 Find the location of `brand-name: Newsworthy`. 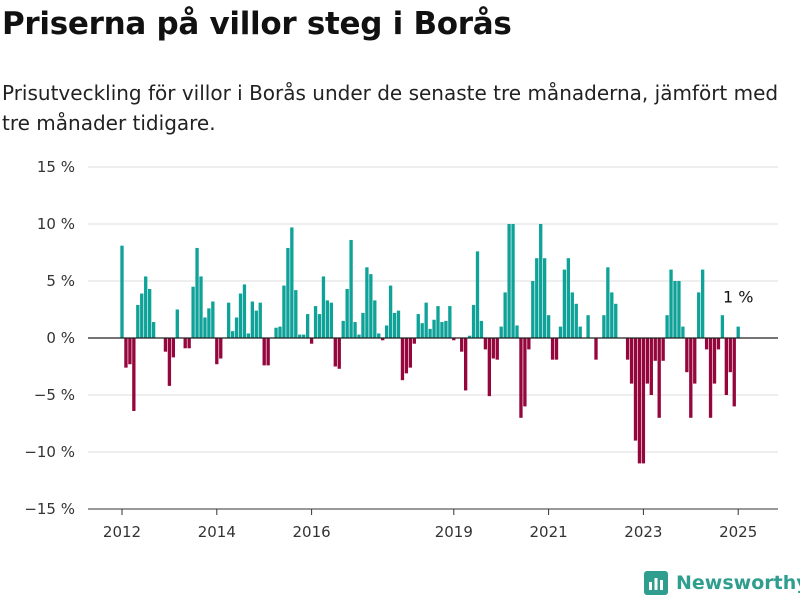

brand-name: Newsworthy is located at coordinates (738, 583).